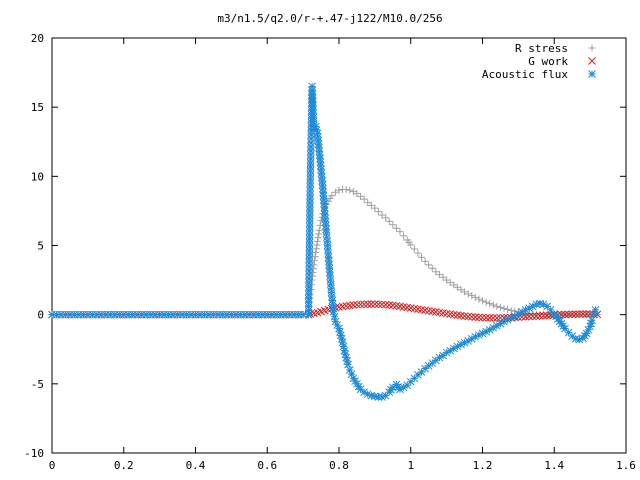 This screenshot has height=480, width=640. Describe the element at coordinates (40, 246) in the screenshot. I see `y-tick-label: 5` at that location.